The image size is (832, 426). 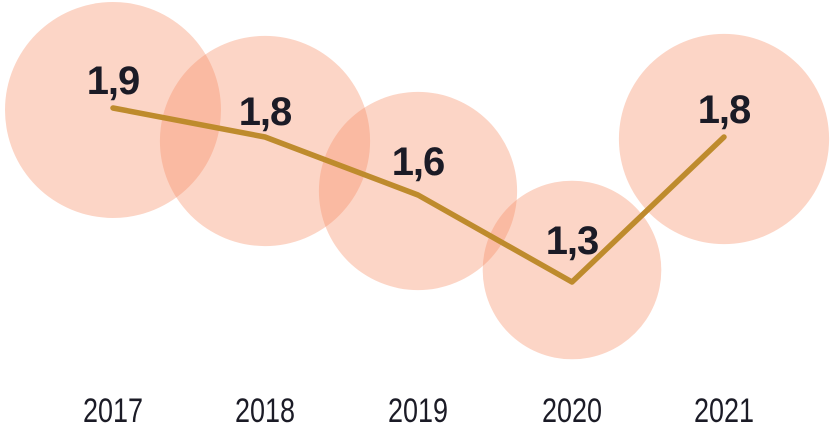 I want to click on bubble-2019, so click(x=418, y=191).